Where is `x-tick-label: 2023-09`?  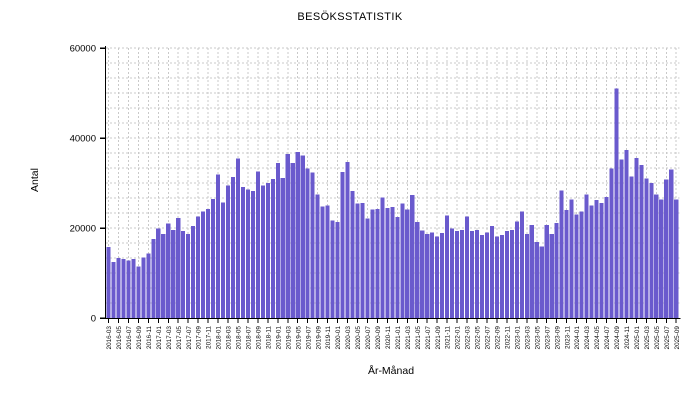 x-tick-label: 2023-09 is located at coordinates (557, 338).